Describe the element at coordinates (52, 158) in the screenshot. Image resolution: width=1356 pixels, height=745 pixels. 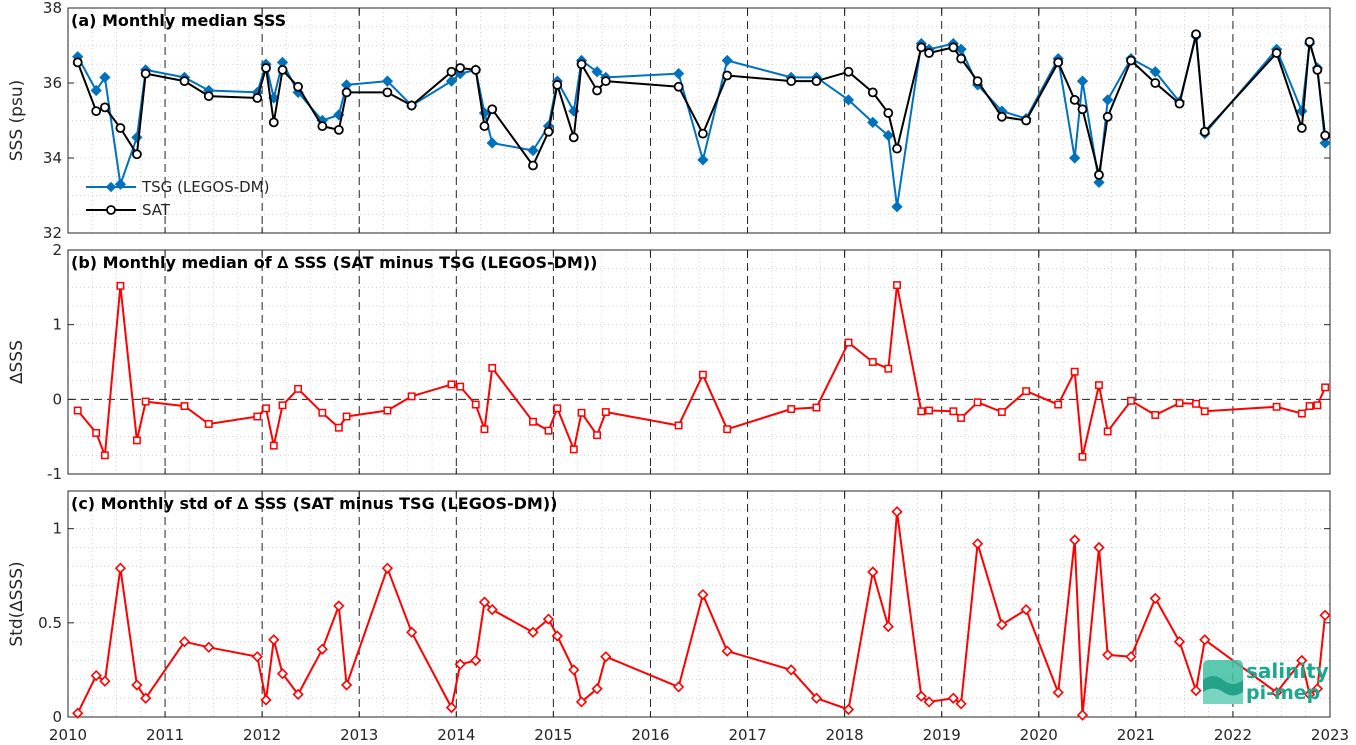
I see `y-tick-label: 34` at that location.